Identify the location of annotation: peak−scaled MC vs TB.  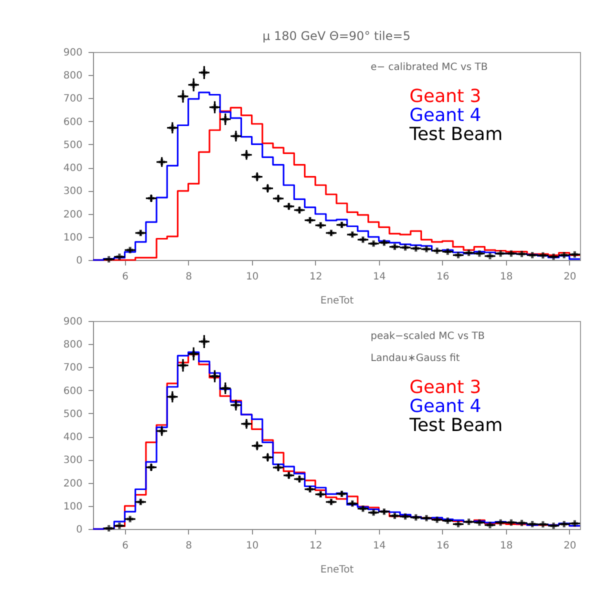
(427, 336).